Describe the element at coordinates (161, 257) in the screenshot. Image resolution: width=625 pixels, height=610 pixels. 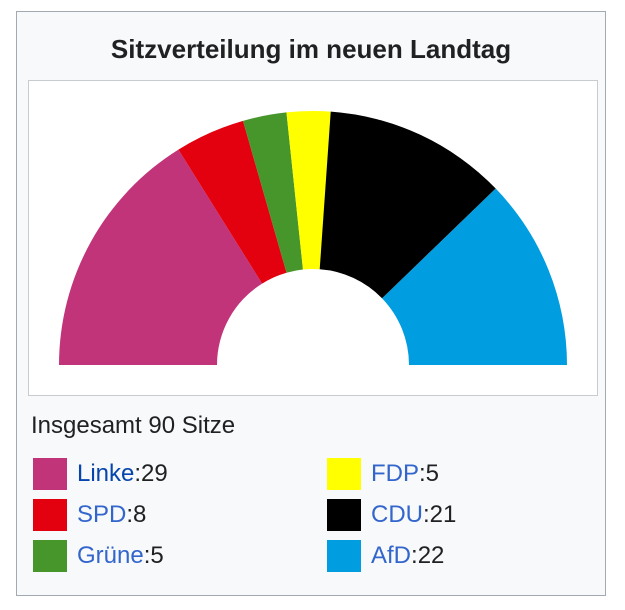
I see `seat-segment-linke` at that location.